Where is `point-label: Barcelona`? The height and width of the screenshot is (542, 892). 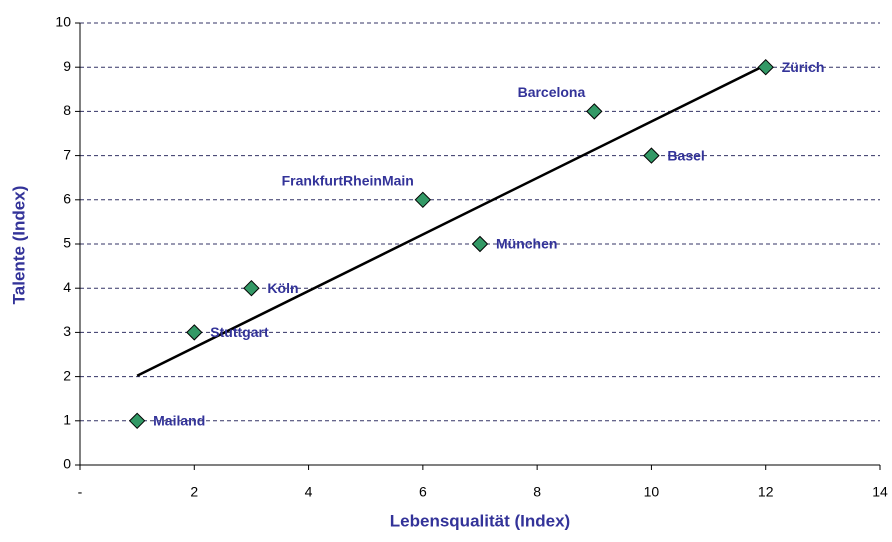
point-label: Barcelona is located at coordinates (552, 92).